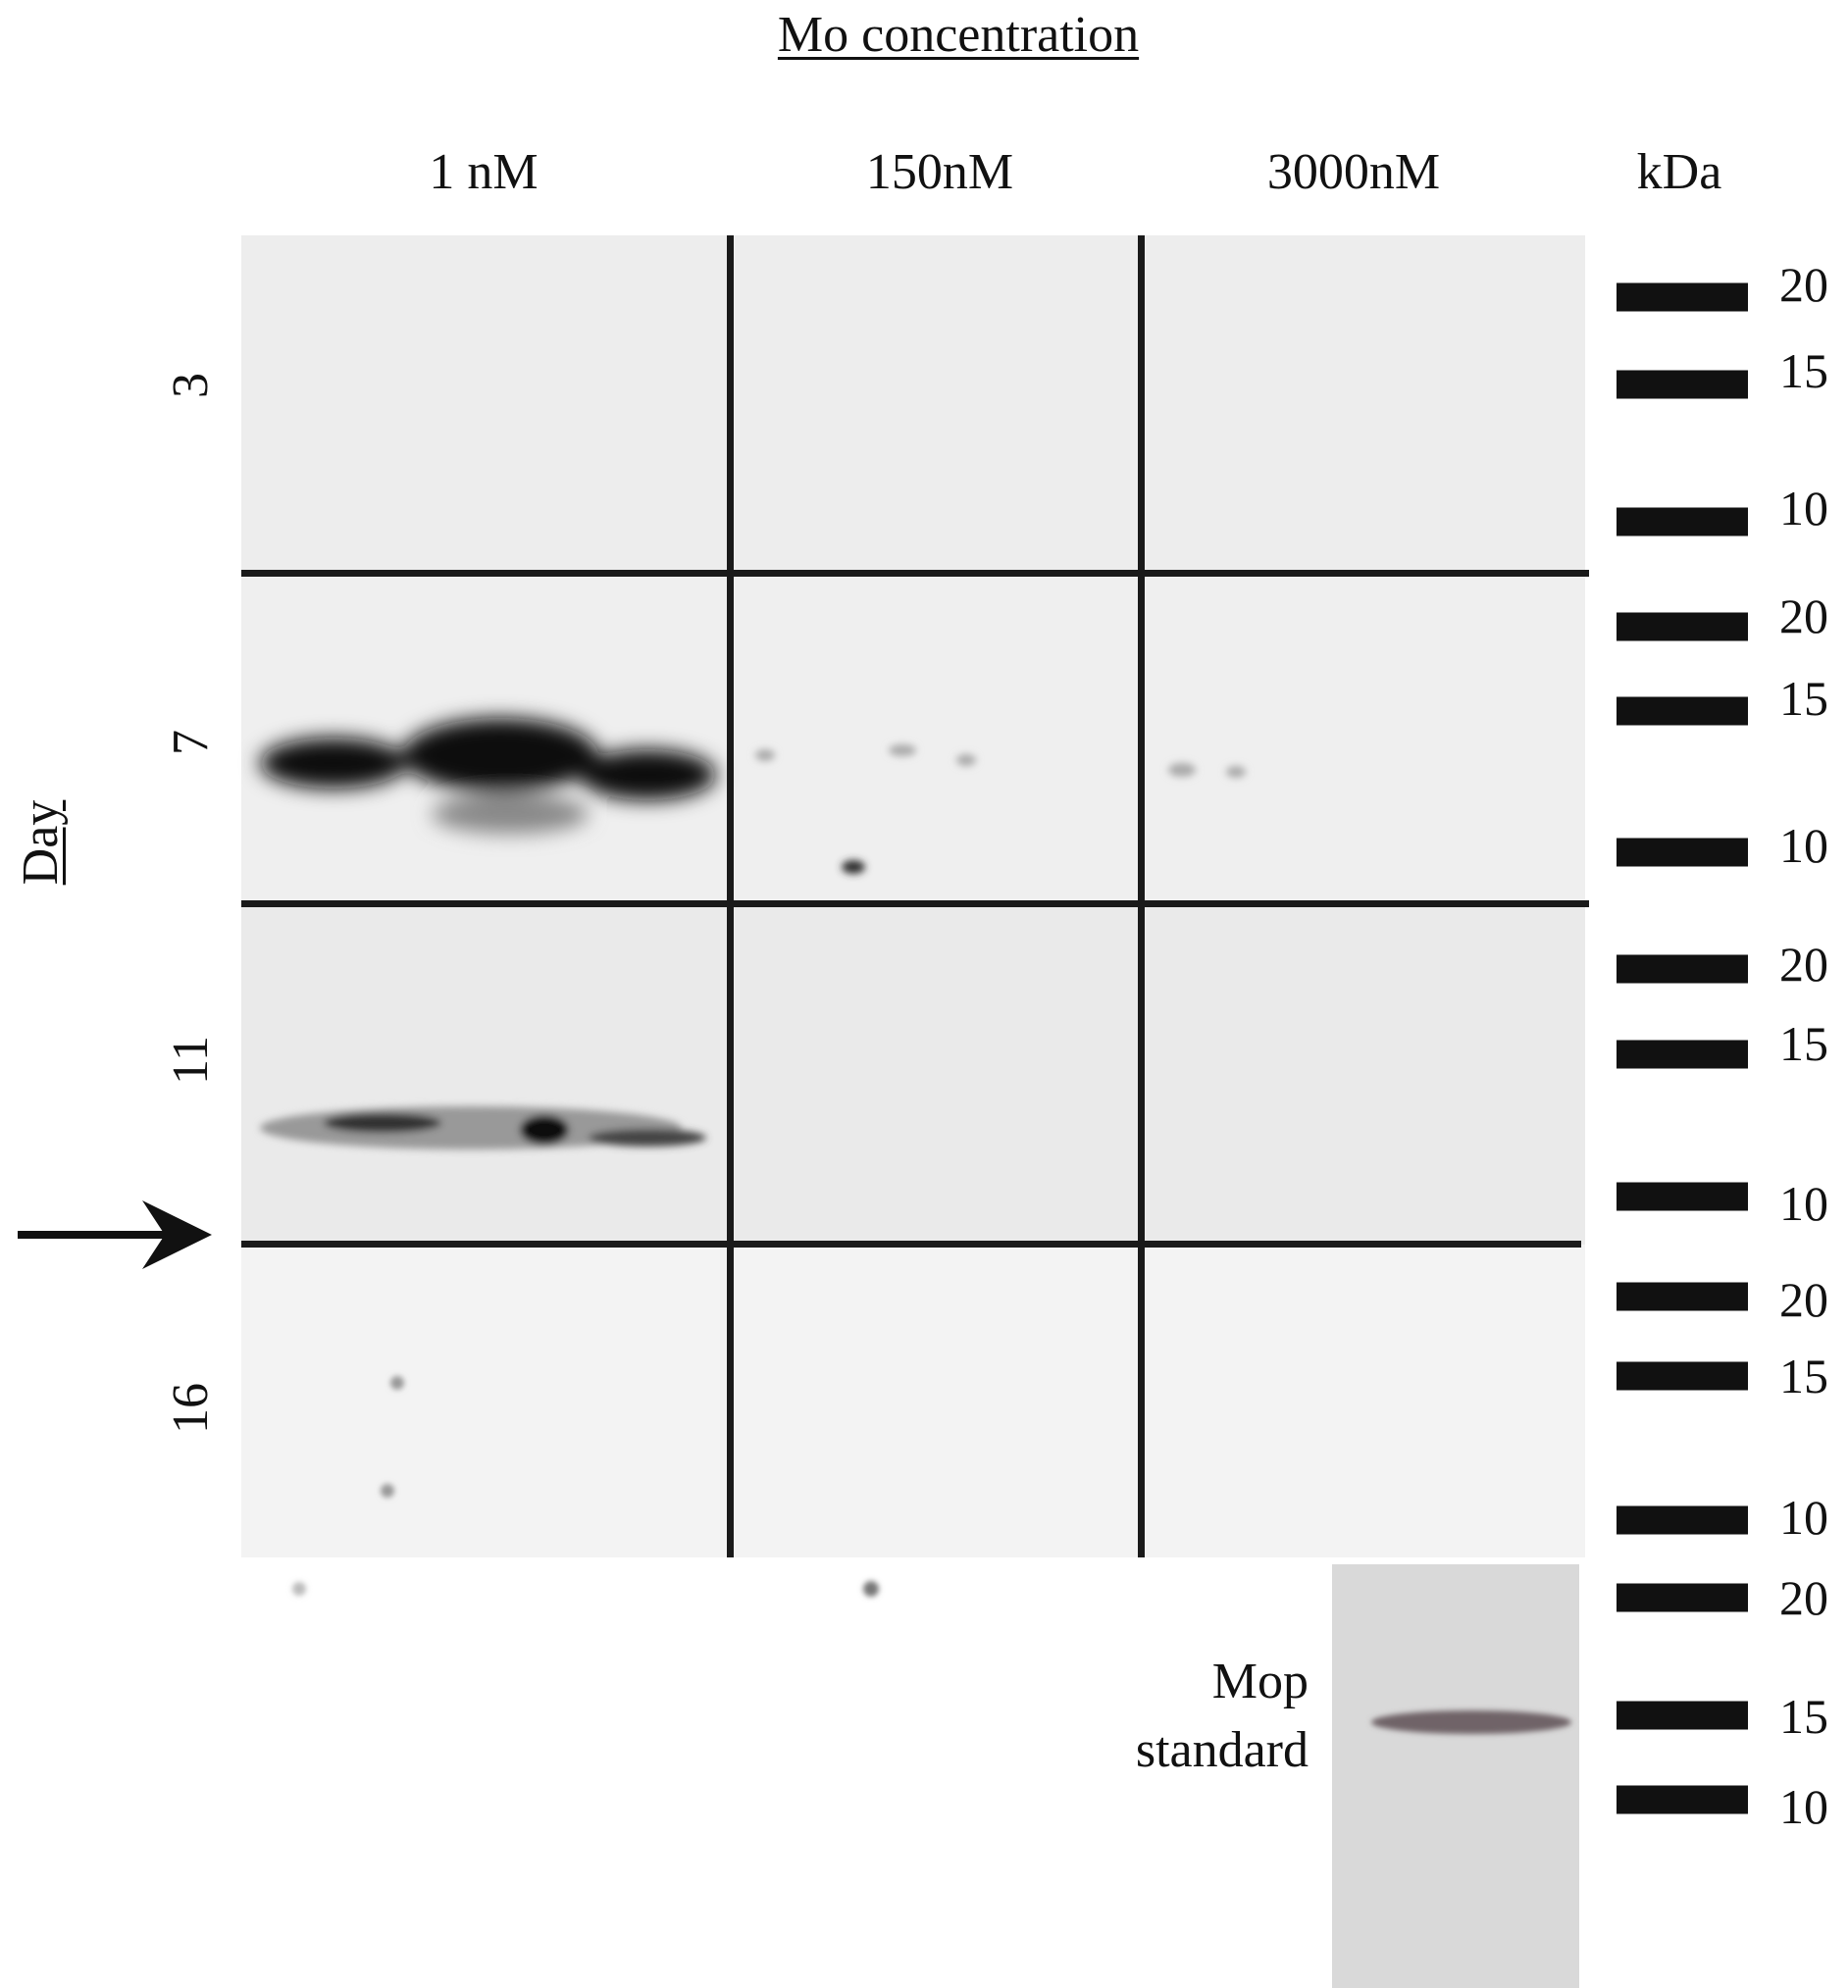  I want to click on row-label-day3: 3, so click(191, 385).